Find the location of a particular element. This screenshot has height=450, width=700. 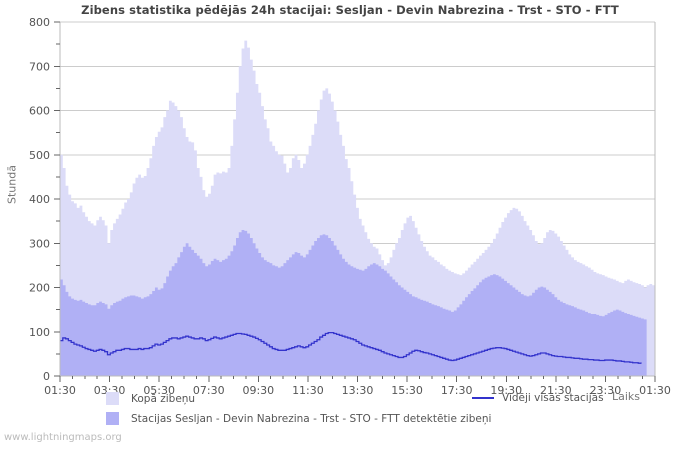

svg-text: 400 is located at coordinates (39, 199).